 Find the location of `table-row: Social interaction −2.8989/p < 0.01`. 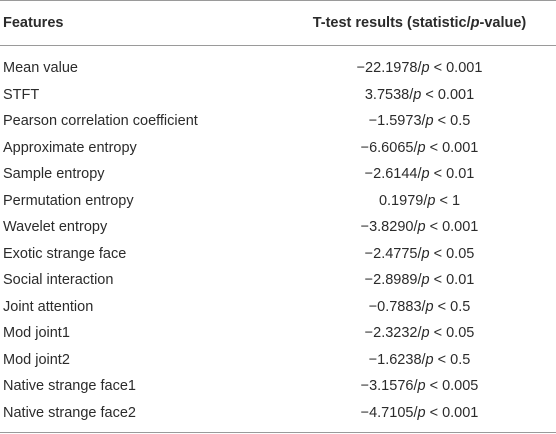

table-row: Social interaction −2.8989/p < 0.01 is located at coordinates (278, 280).